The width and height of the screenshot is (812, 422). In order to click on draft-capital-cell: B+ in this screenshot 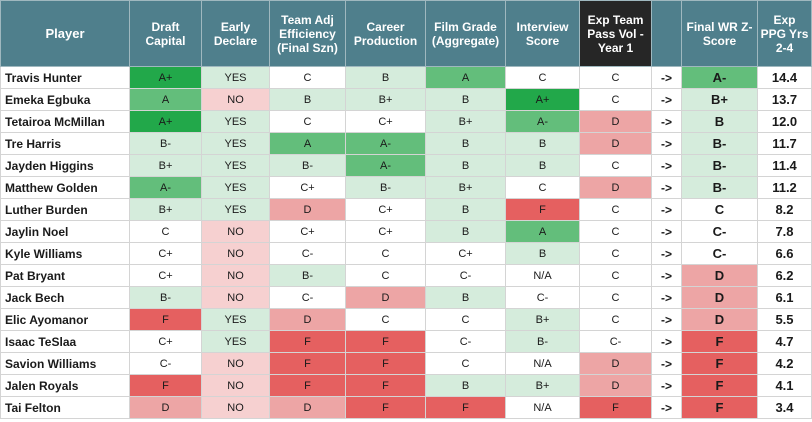, I will do `click(165, 209)`.